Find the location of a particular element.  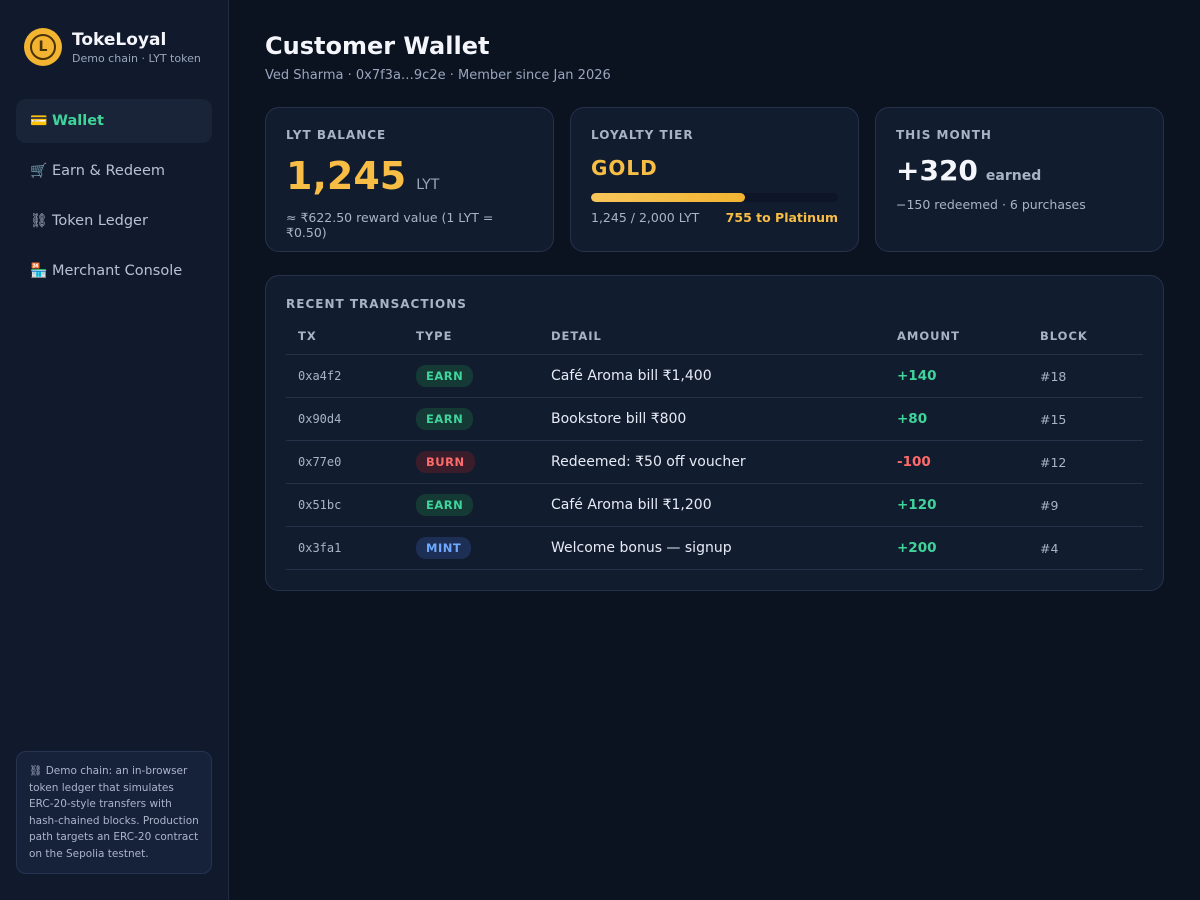

credit-card-icon: 💳 is located at coordinates (39, 121).